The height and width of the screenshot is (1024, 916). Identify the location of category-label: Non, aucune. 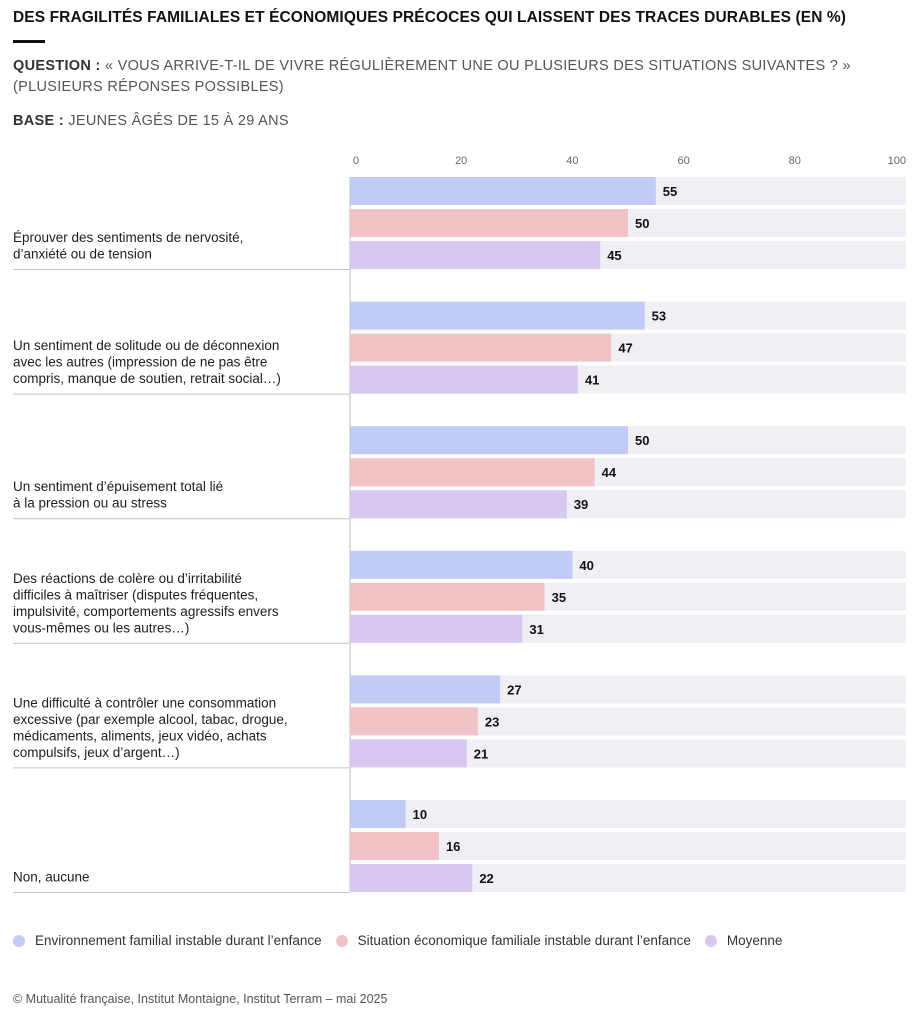
(51, 877).